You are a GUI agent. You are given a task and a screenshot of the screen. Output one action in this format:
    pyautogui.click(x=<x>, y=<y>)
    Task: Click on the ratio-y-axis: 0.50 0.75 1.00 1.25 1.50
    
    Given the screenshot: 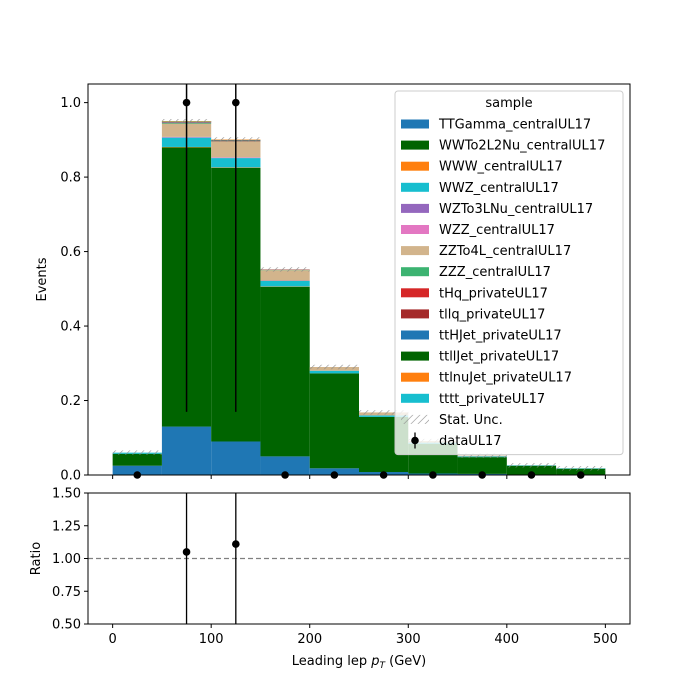 What is the action you would take?
    pyautogui.click(x=70, y=560)
    